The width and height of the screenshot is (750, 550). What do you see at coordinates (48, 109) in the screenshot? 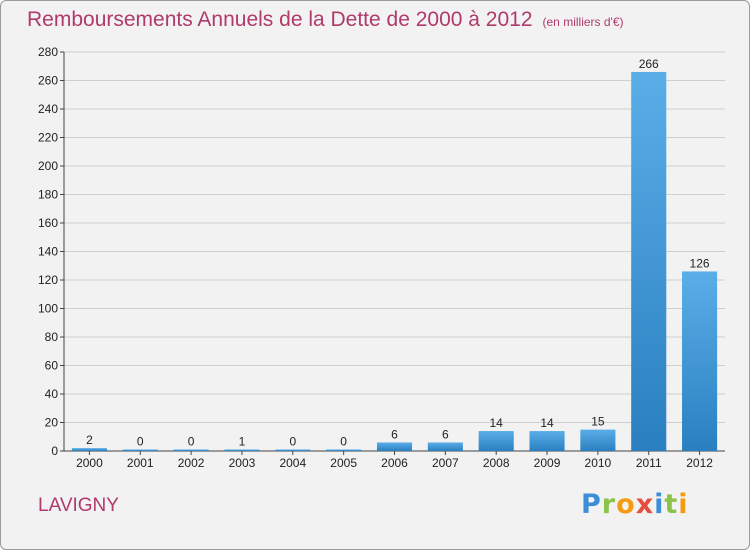
I see `y-tick-label: 240` at bounding box center [48, 109].